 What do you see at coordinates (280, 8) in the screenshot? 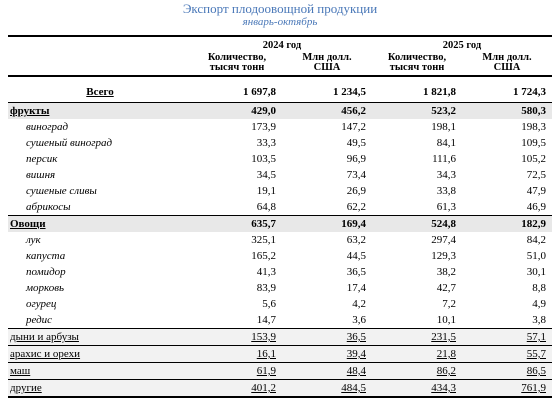
I see `page-title: Экспорт плодоовощной продукции` at bounding box center [280, 8].